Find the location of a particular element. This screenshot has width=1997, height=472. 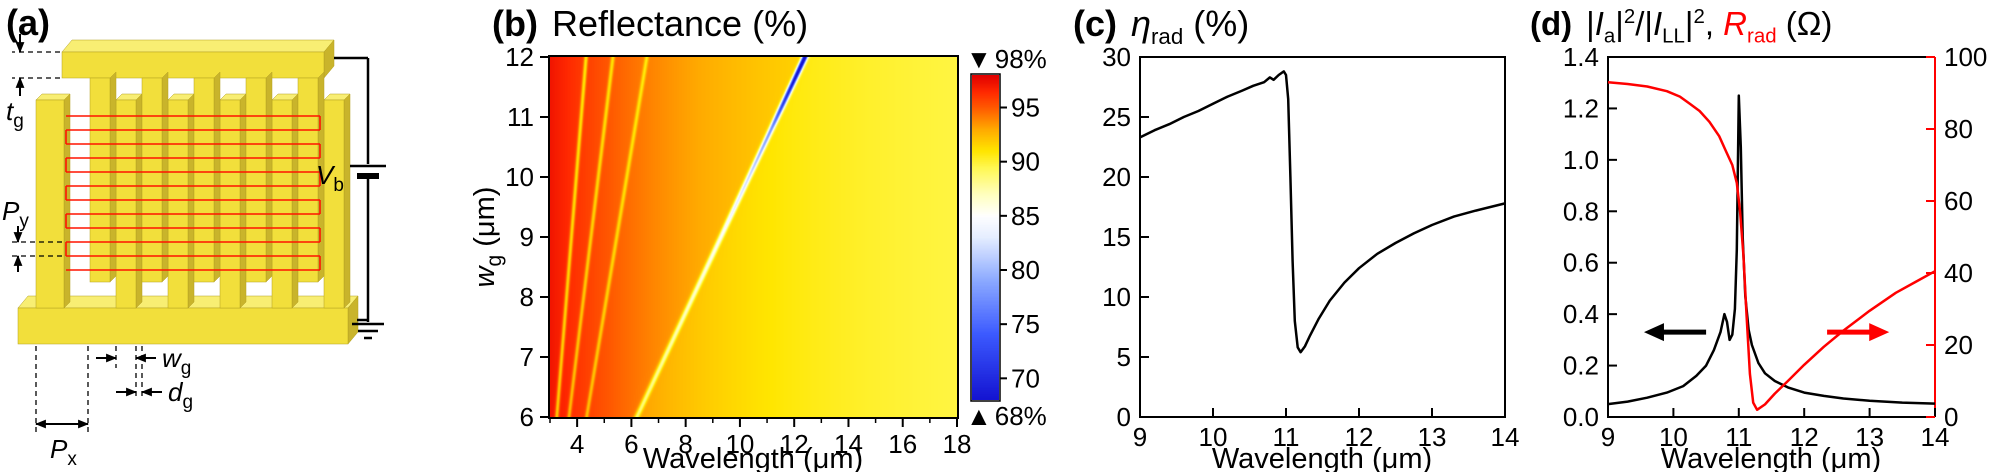

x-tick-label: 8 is located at coordinates (685, 444).